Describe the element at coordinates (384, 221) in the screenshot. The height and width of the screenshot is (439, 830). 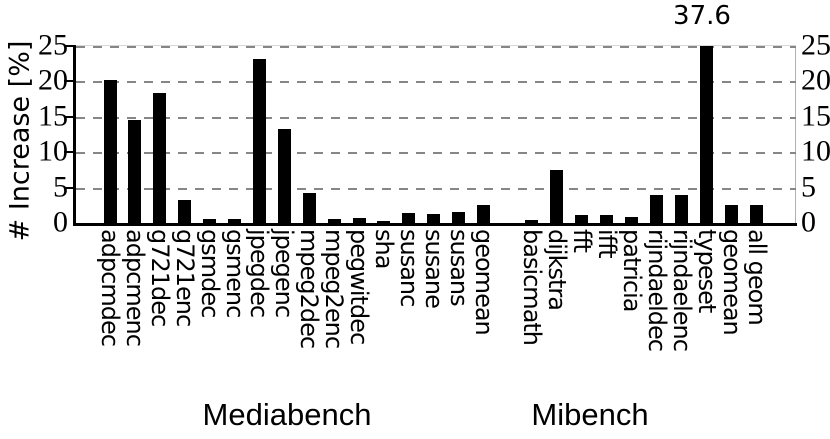
I see `bar-sha` at that location.